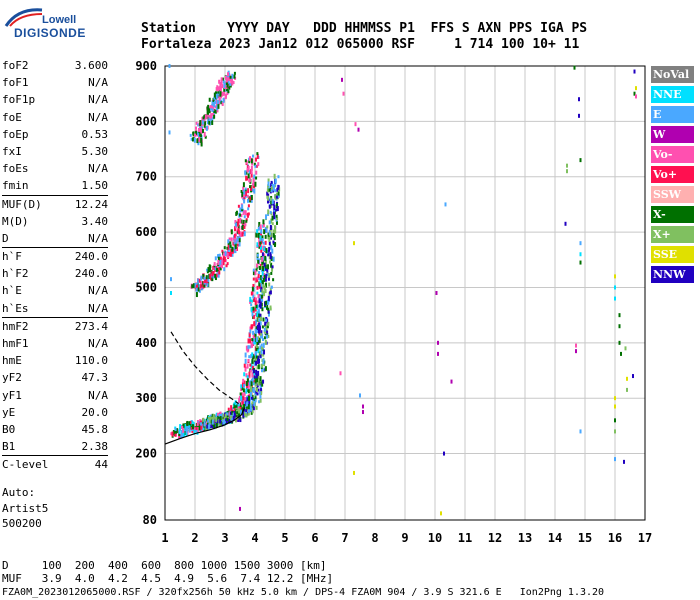 The image size is (700, 600). Describe the element at coordinates (15, 308) in the screenshot. I see `param-name: h`Es` at that location.